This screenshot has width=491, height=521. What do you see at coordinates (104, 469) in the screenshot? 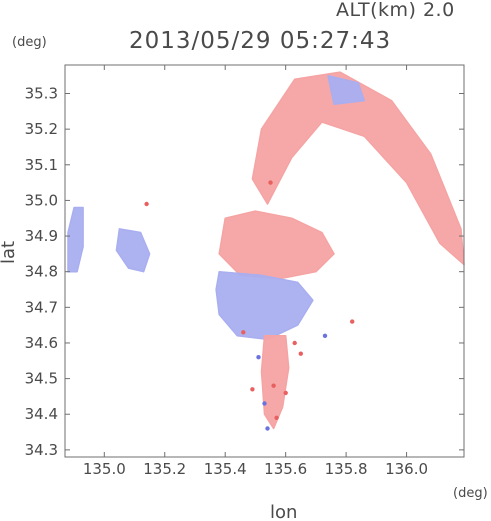
I see `x-tick-label: 135.0` at bounding box center [104, 469].